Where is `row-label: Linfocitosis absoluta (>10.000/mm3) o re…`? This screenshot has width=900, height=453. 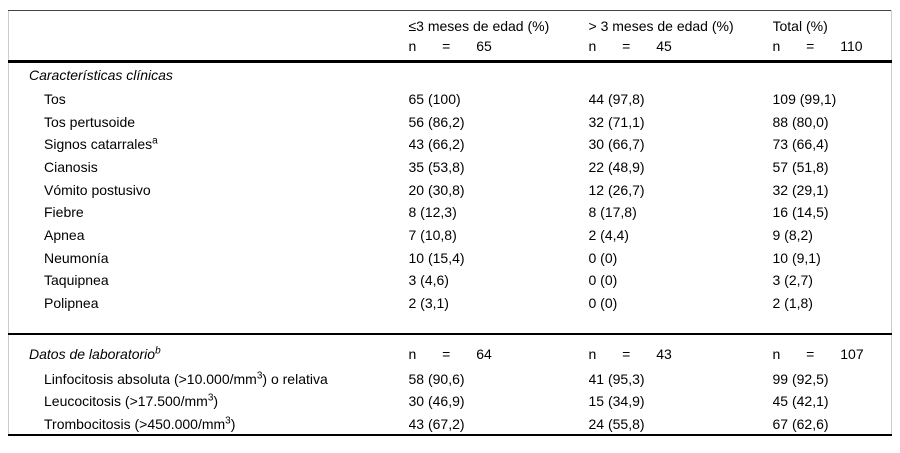
row-label: Linfocitosis absoluta (>10.000/mm3) o re… is located at coordinates (209, 378).